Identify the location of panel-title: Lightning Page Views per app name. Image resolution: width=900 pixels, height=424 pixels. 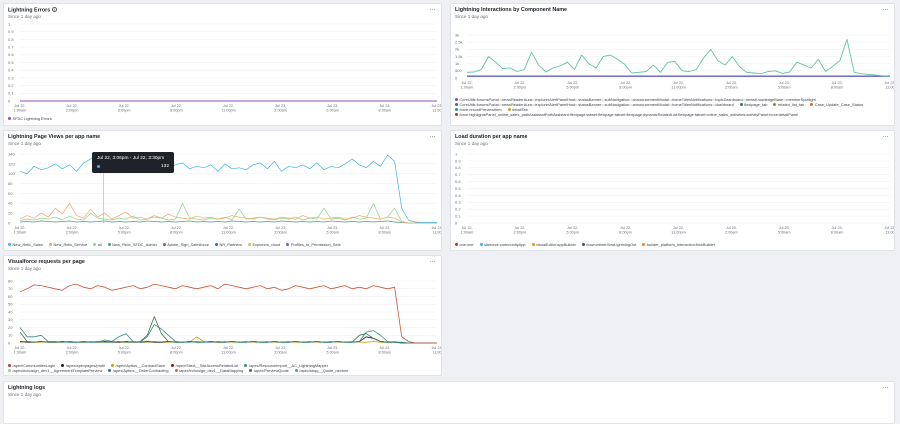
(54, 137).